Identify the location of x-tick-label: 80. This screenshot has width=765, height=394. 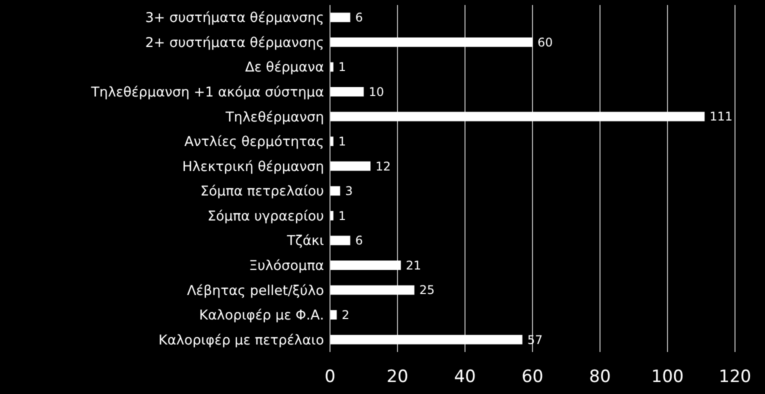
(600, 377).